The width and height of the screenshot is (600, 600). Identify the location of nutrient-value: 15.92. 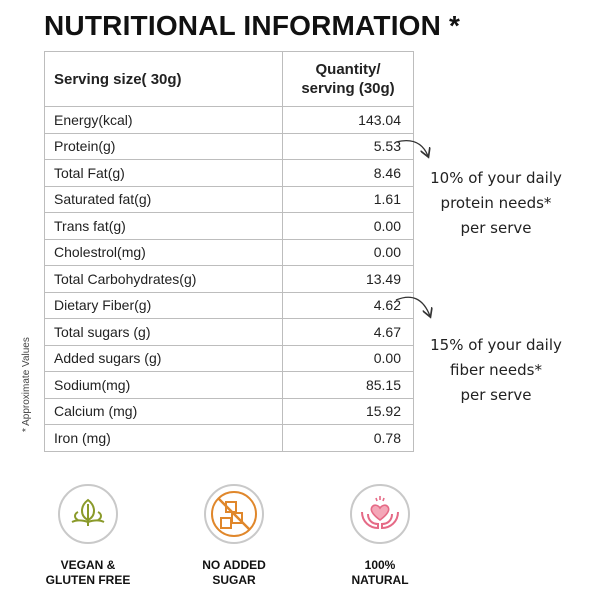
(348, 411).